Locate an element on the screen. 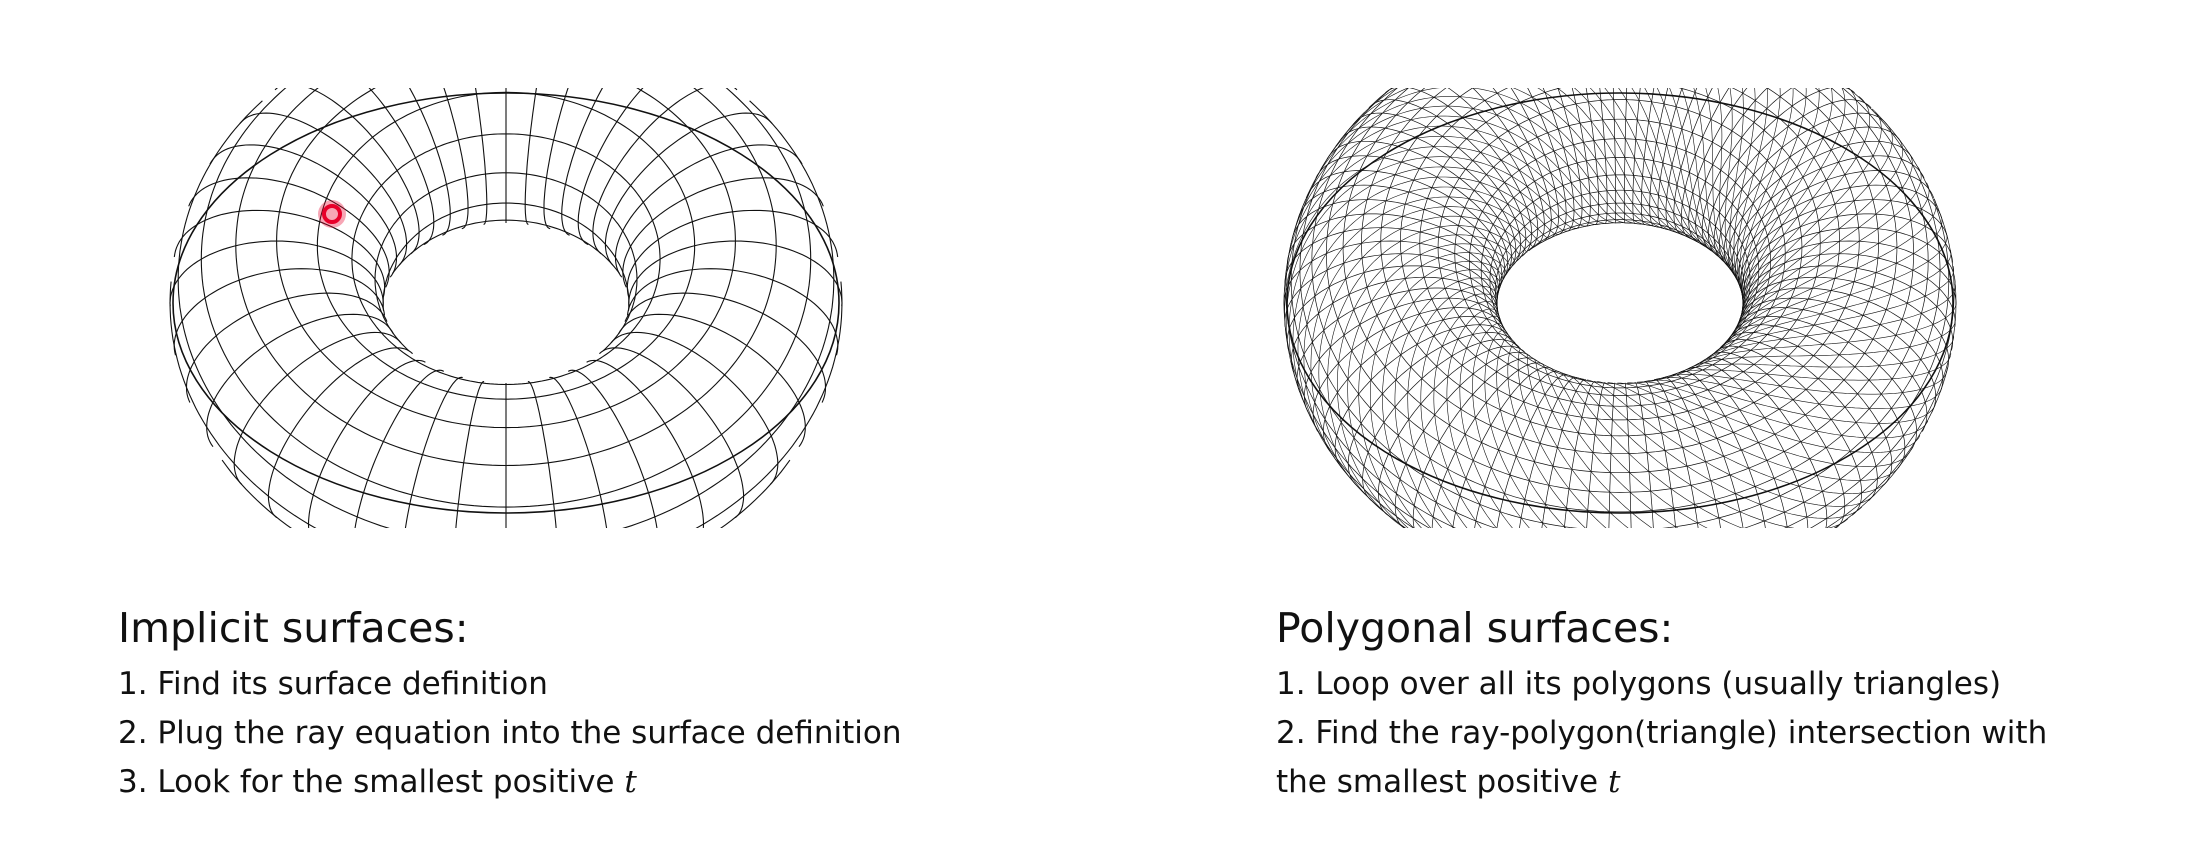  variable-t: t is located at coordinates (1614, 782).